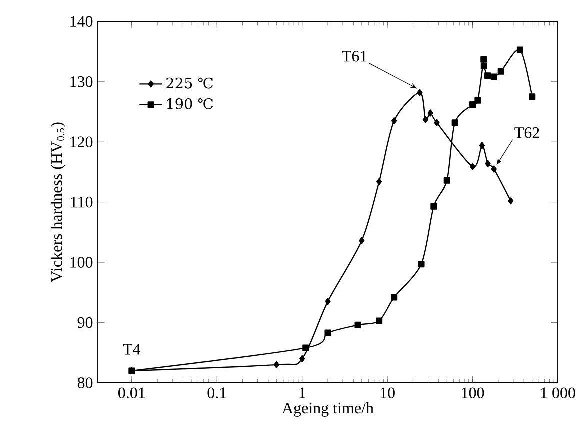  What do you see at coordinates (217, 393) in the screenshot?
I see `x-tick-label: 0.1` at bounding box center [217, 393].